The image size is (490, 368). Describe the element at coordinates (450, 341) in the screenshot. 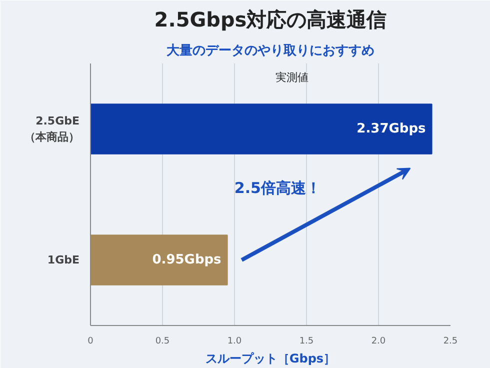

I see `x-tick-label: 2.5` at that location.